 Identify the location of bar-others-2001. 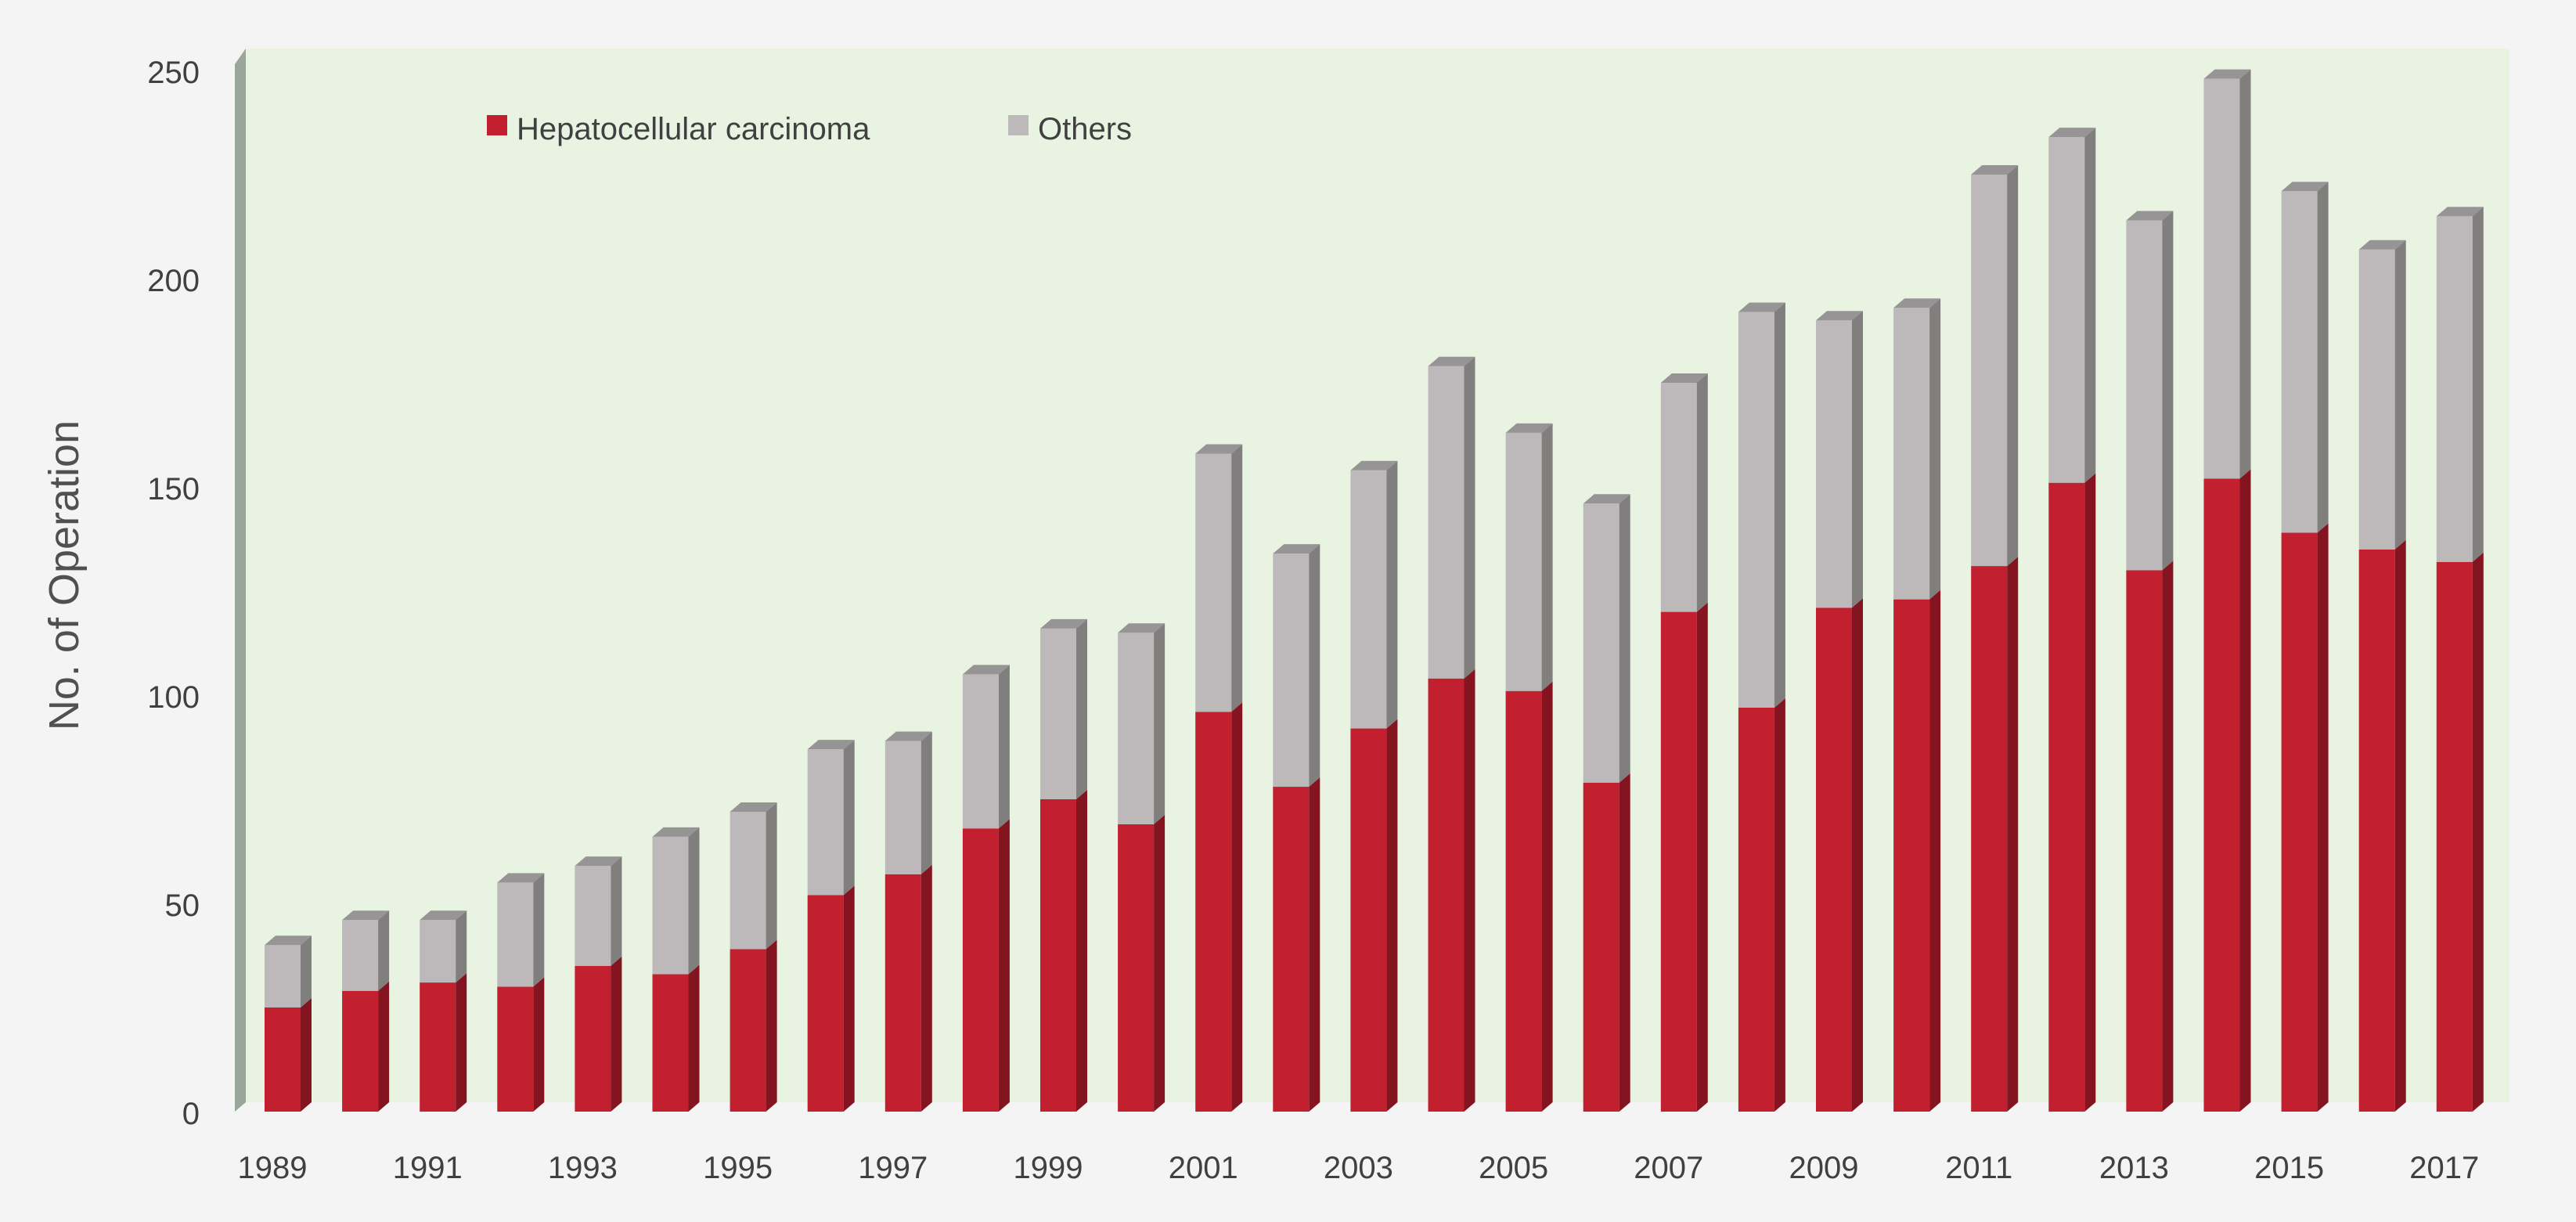
(1219, 578).